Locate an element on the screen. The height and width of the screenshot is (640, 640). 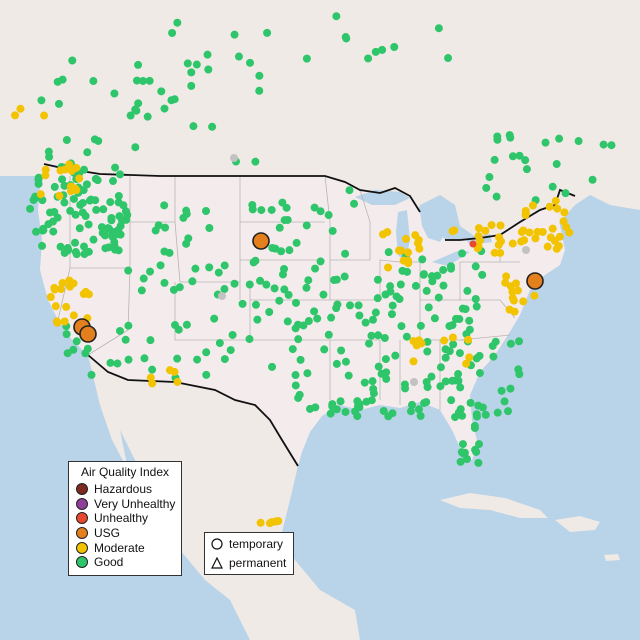
legend-label: Good is located at coordinates (109, 562).